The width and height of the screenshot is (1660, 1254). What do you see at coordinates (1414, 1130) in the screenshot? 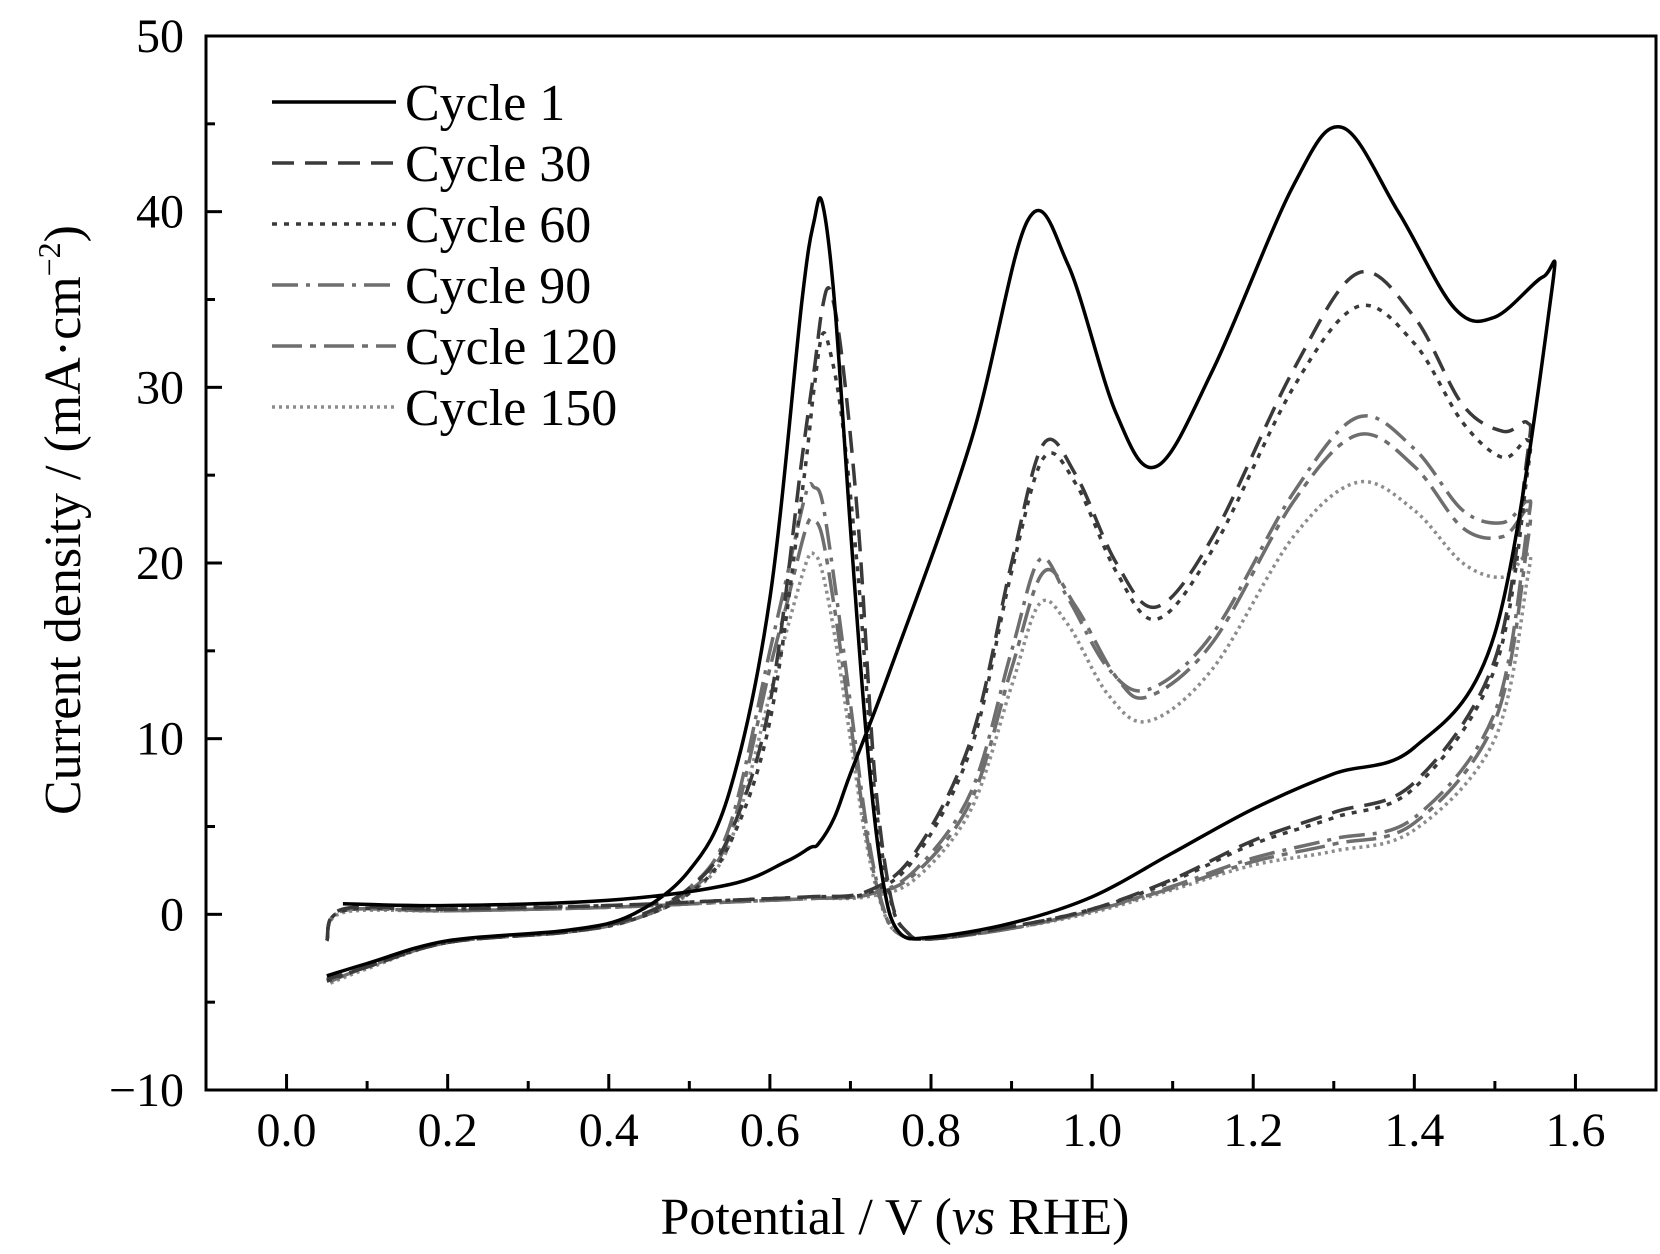
I see `x-tick-label: 1.4` at bounding box center [1414, 1130].